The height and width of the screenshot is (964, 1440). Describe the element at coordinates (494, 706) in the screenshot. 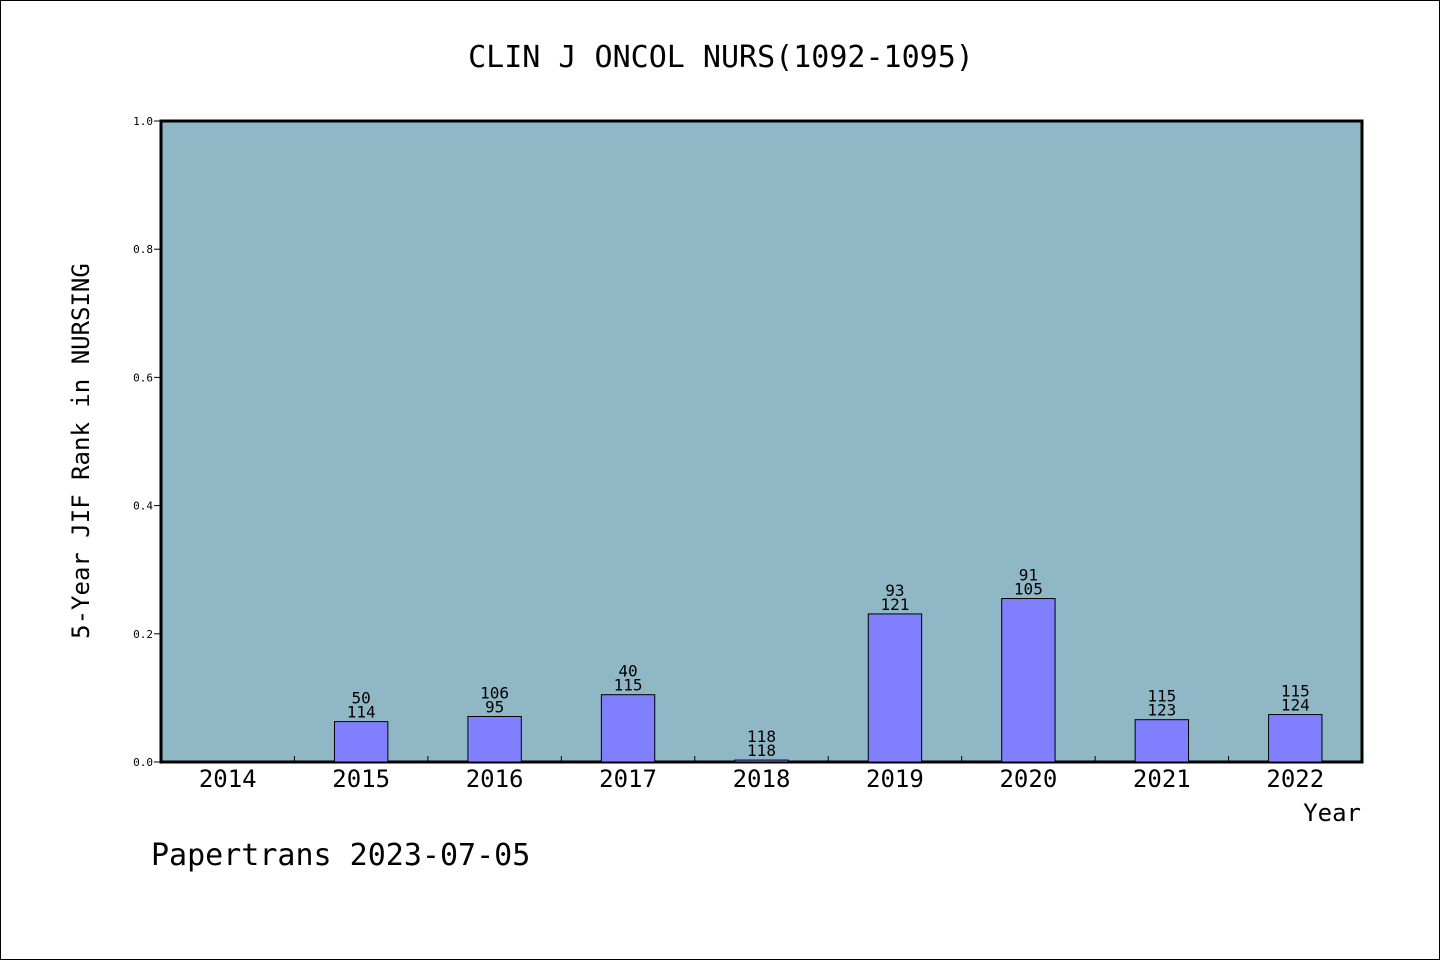

I see `bar-label-bottom: 95` at that location.